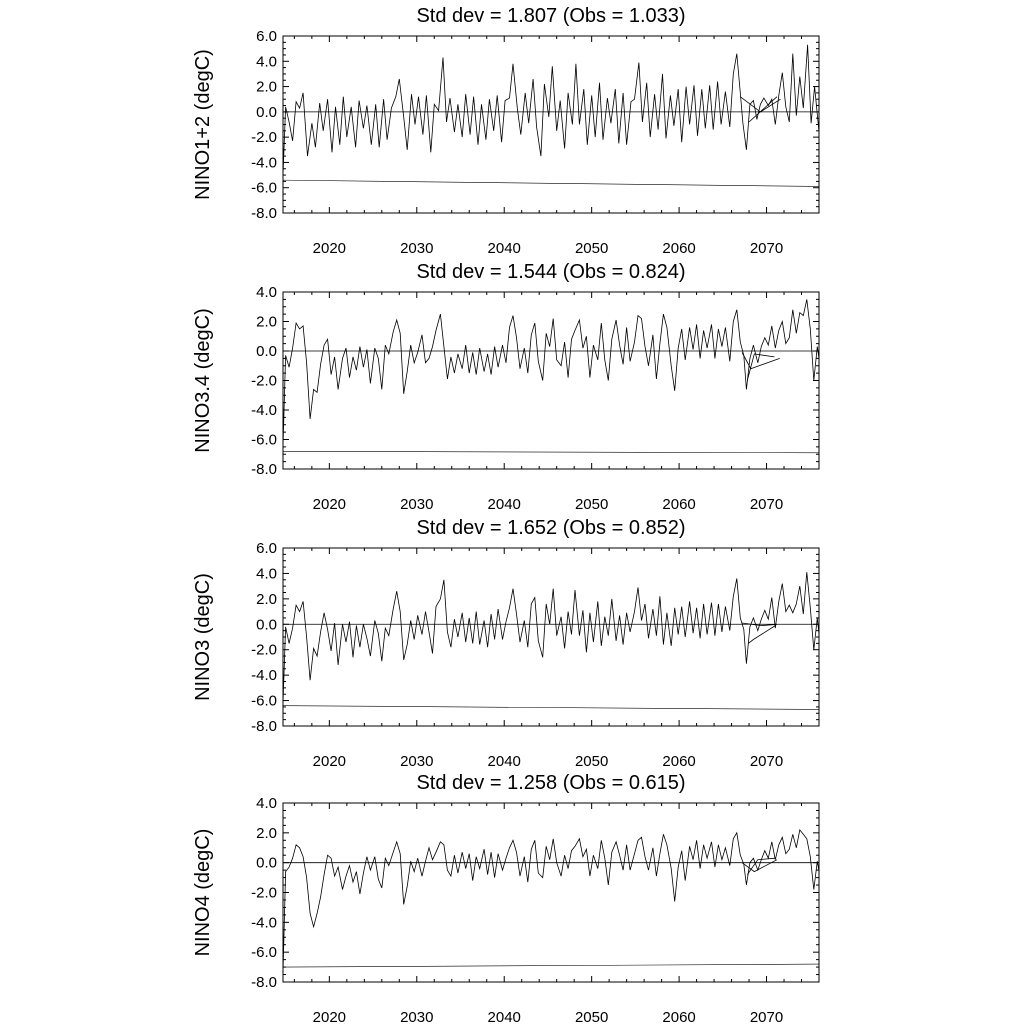 Image resolution: width=1024 pixels, height=1029 pixels. I want to click on y-axis-label: NINO3 (degC), so click(203, 637).